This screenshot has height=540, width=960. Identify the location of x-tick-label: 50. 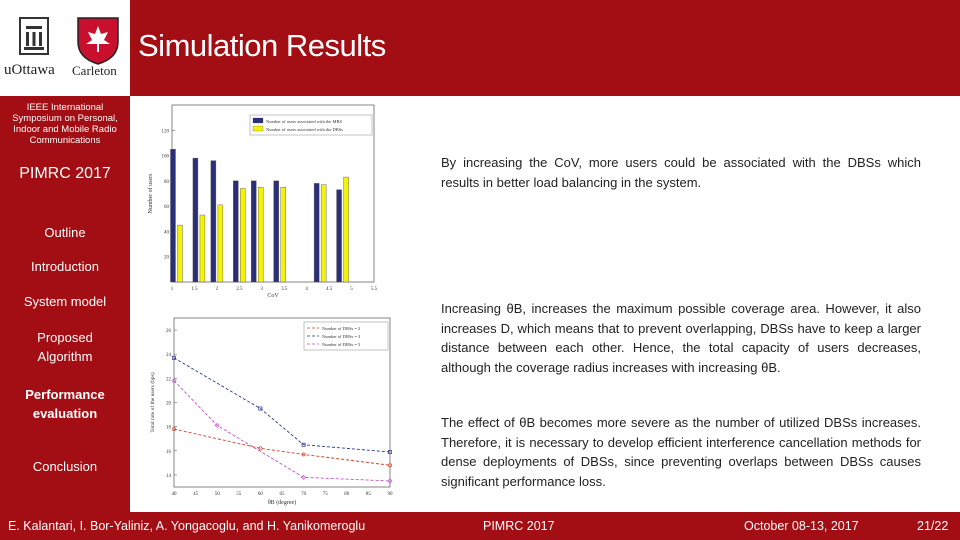
(218, 494).